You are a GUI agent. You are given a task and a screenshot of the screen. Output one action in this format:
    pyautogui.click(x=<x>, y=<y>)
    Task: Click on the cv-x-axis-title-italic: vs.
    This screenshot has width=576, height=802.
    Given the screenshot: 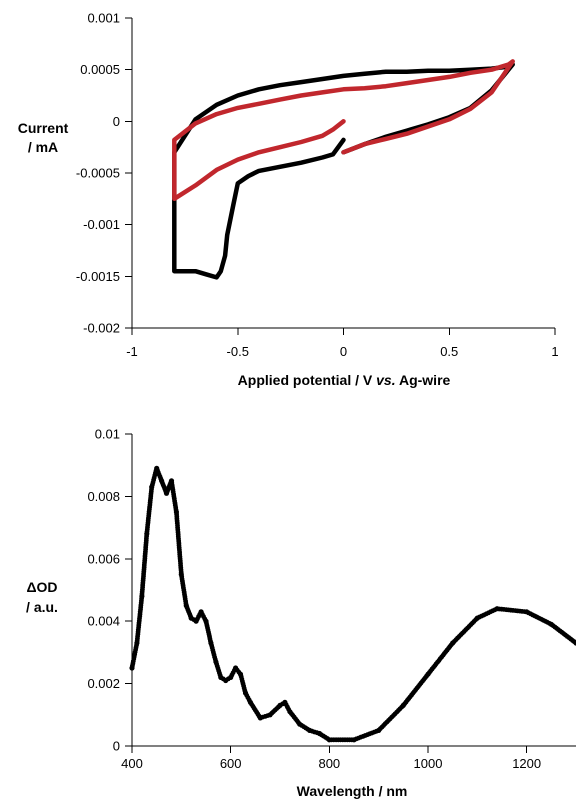 What is the action you would take?
    pyautogui.click(x=385, y=380)
    